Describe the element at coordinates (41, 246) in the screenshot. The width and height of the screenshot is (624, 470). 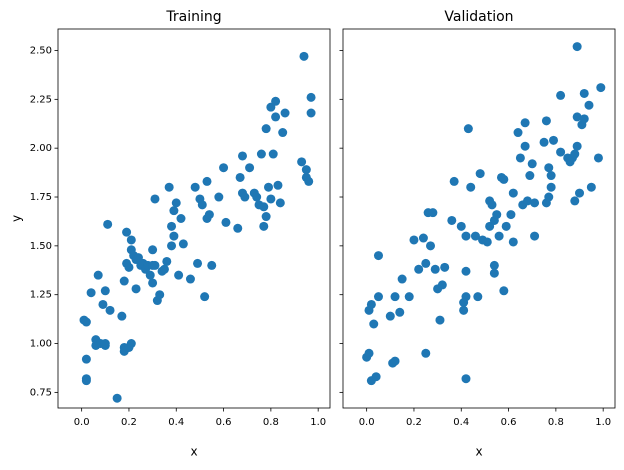
I see `y-tick-label: 1.50` at that location.